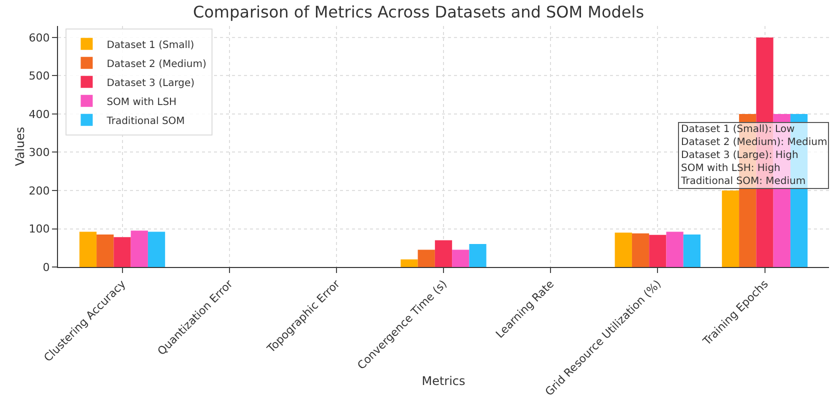 The height and width of the screenshot is (419, 837). I want to click on x-axis-title: Metrics, so click(444, 381).